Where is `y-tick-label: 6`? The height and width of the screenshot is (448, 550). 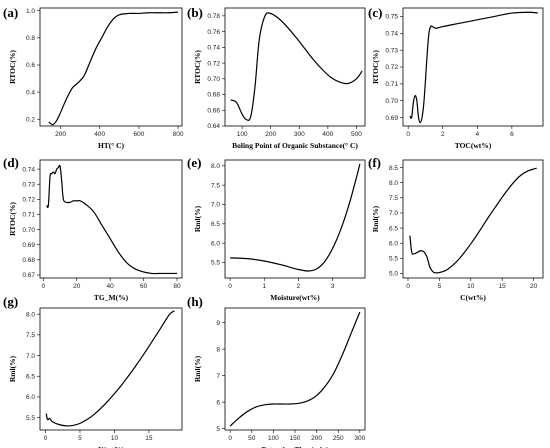
y-tick-label: 6 is located at coordinates (218, 402).